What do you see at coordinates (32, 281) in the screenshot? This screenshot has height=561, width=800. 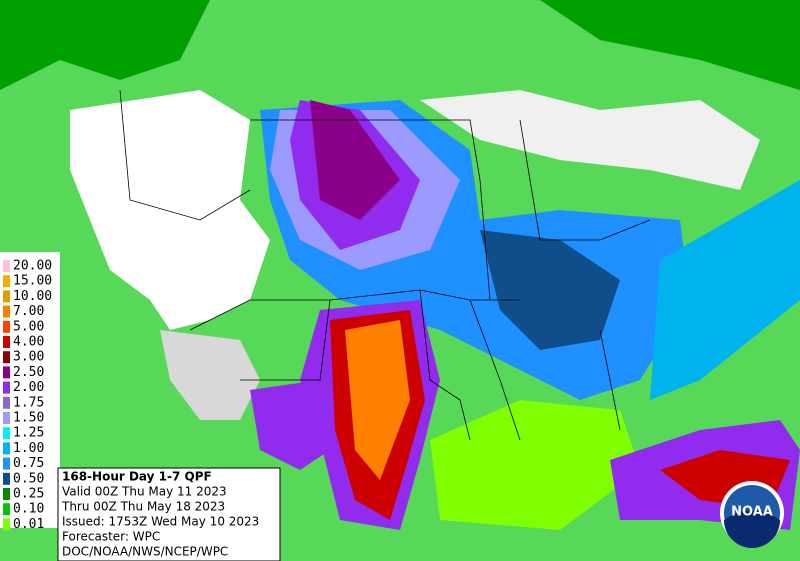 I see `legend-label: 15.00` at bounding box center [32, 281].